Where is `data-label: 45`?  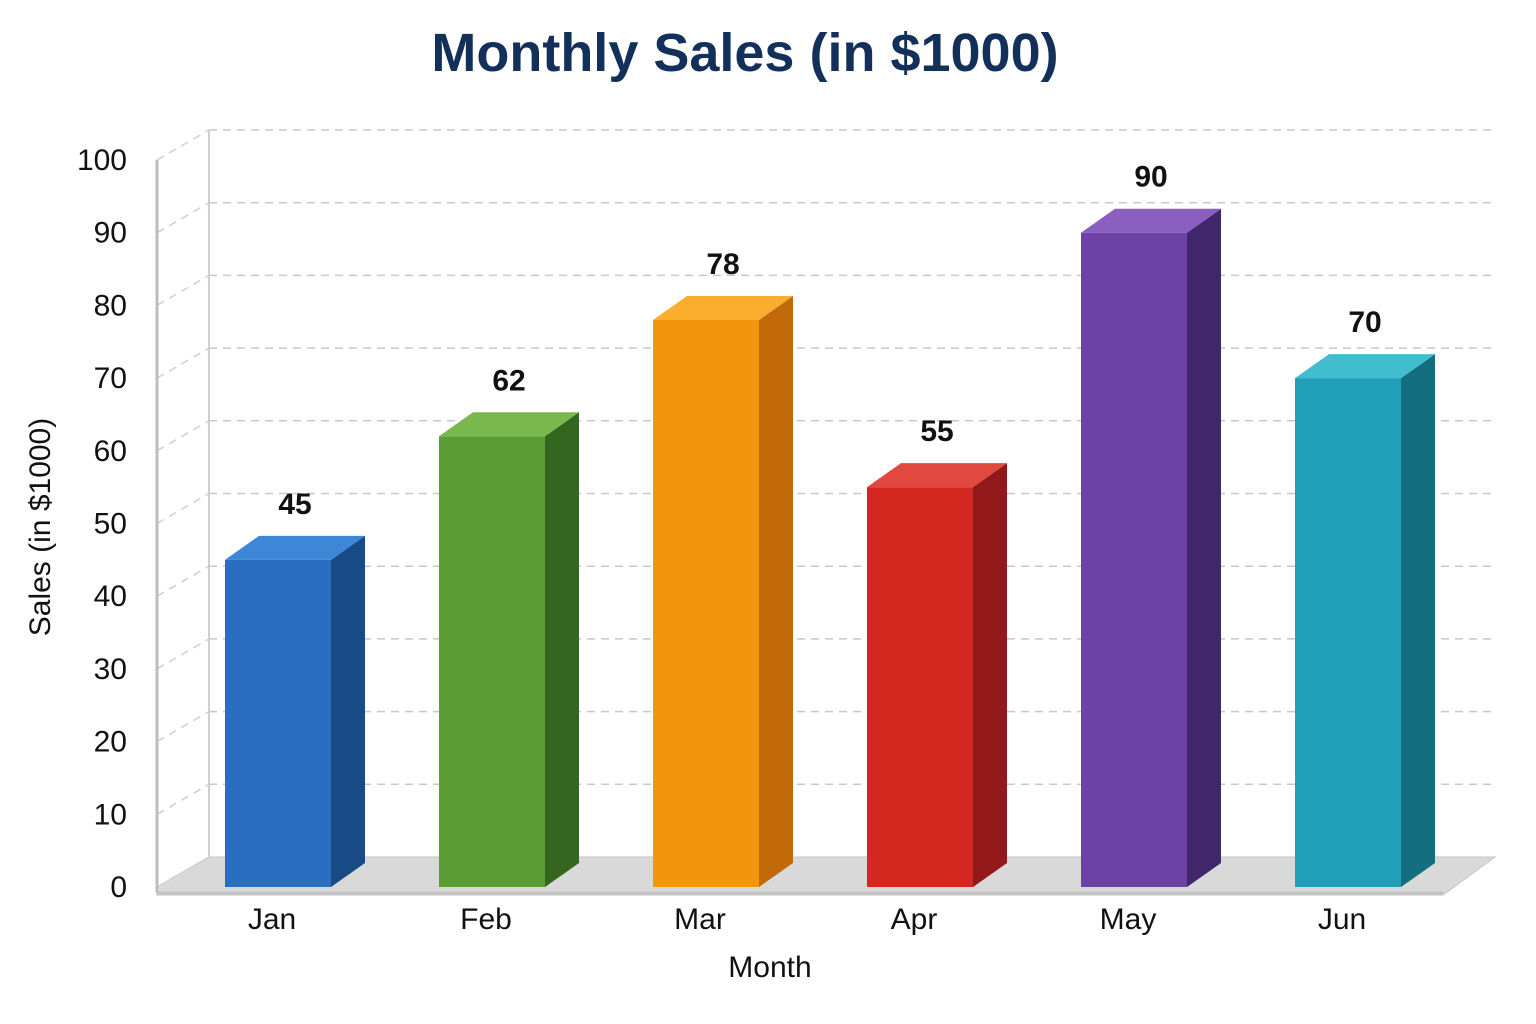
data-label: 45 is located at coordinates (294, 504).